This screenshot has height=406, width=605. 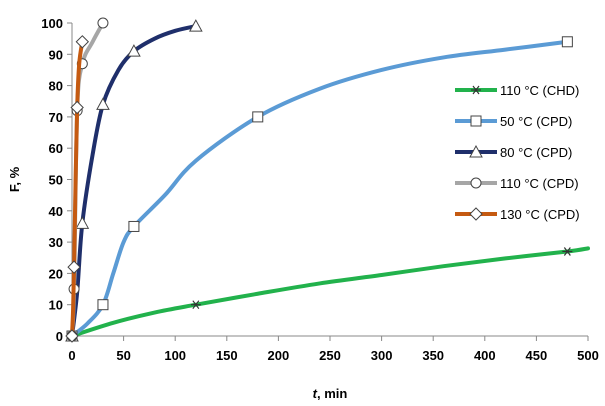 What do you see at coordinates (476, 183) in the screenshot?
I see `legend-marker-110-c-cpd` at bounding box center [476, 183].